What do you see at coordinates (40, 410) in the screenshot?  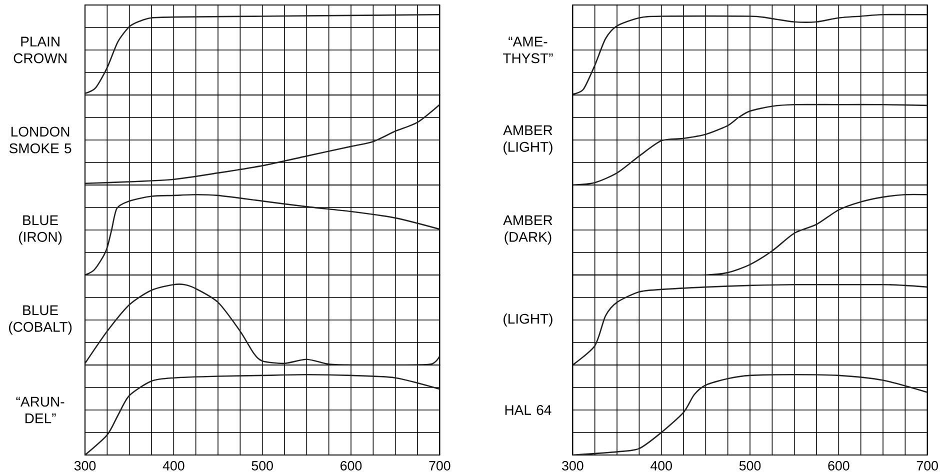 I see `y-axis-title: “ARUN-DEL”` at bounding box center [40, 410].